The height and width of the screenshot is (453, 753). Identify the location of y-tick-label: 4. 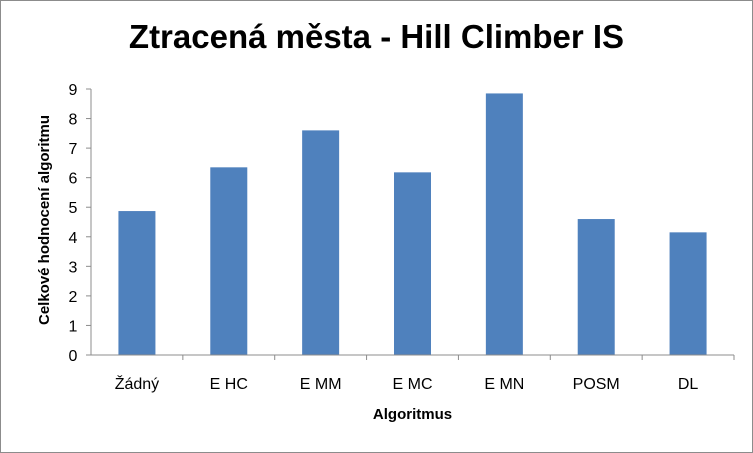
(73, 238).